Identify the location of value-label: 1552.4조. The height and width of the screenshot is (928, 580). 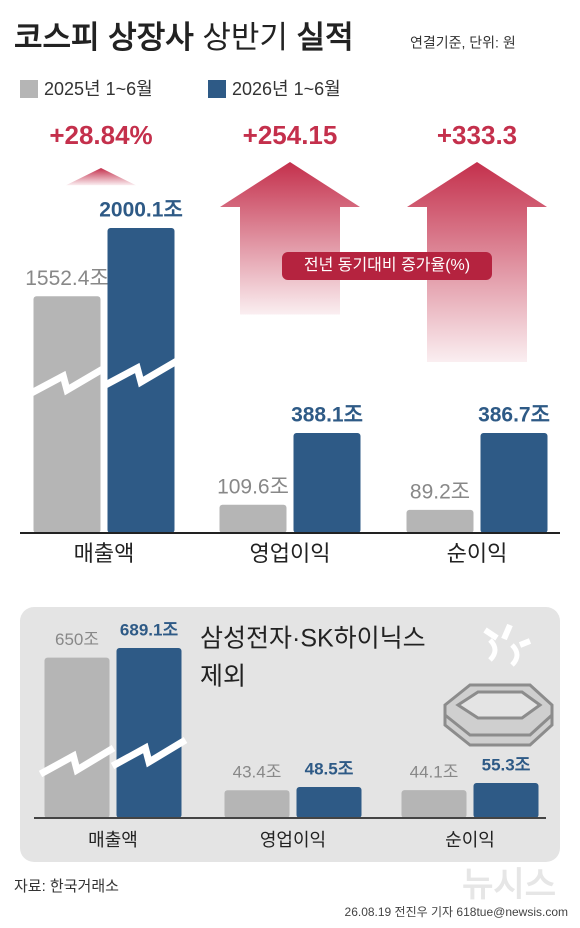
(67, 278).